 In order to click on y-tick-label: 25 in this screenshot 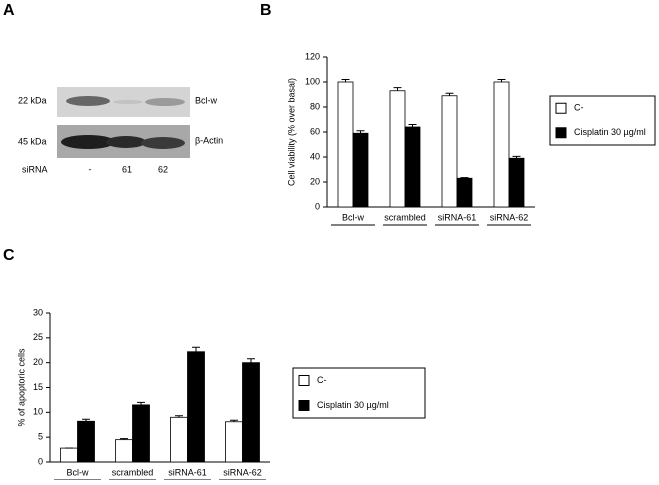, I will do `click(38, 337)`.